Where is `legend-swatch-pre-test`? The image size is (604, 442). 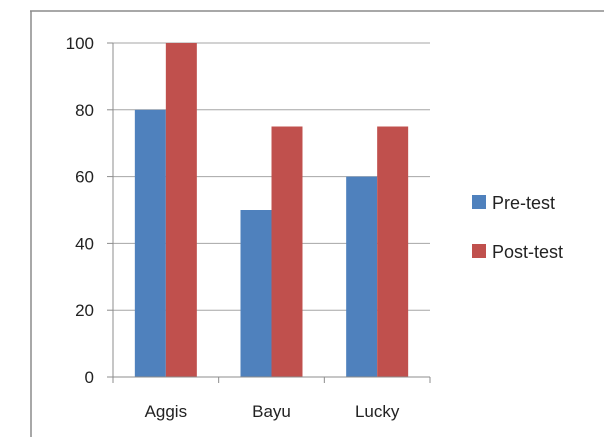 legend-swatch-pre-test is located at coordinates (479, 202).